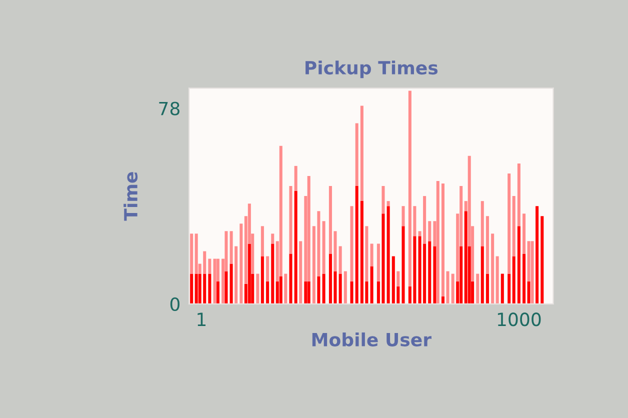 Image resolution: width=628 pixels, height=418 pixels. Describe the element at coordinates (372, 69) in the screenshot. I see `chart-title: Pickup Times` at that location.